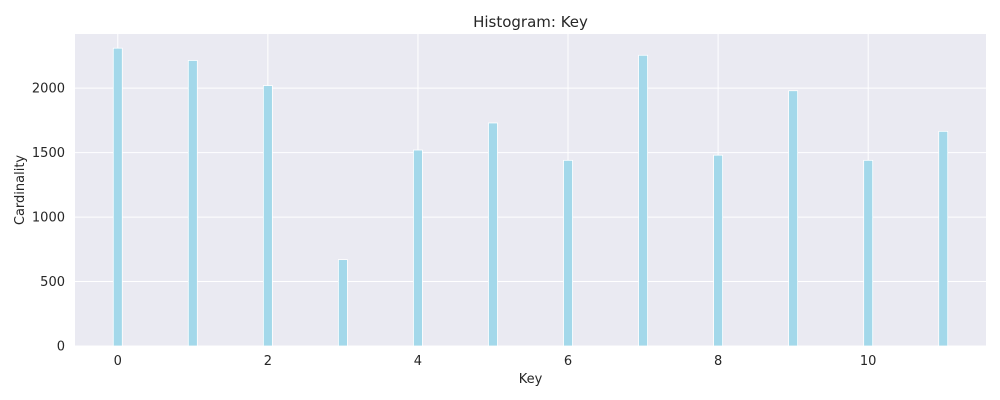 This screenshot has width=1000, height=400. What do you see at coordinates (20, 190) in the screenshot?
I see `y-axis-label: Cardinality` at bounding box center [20, 190].